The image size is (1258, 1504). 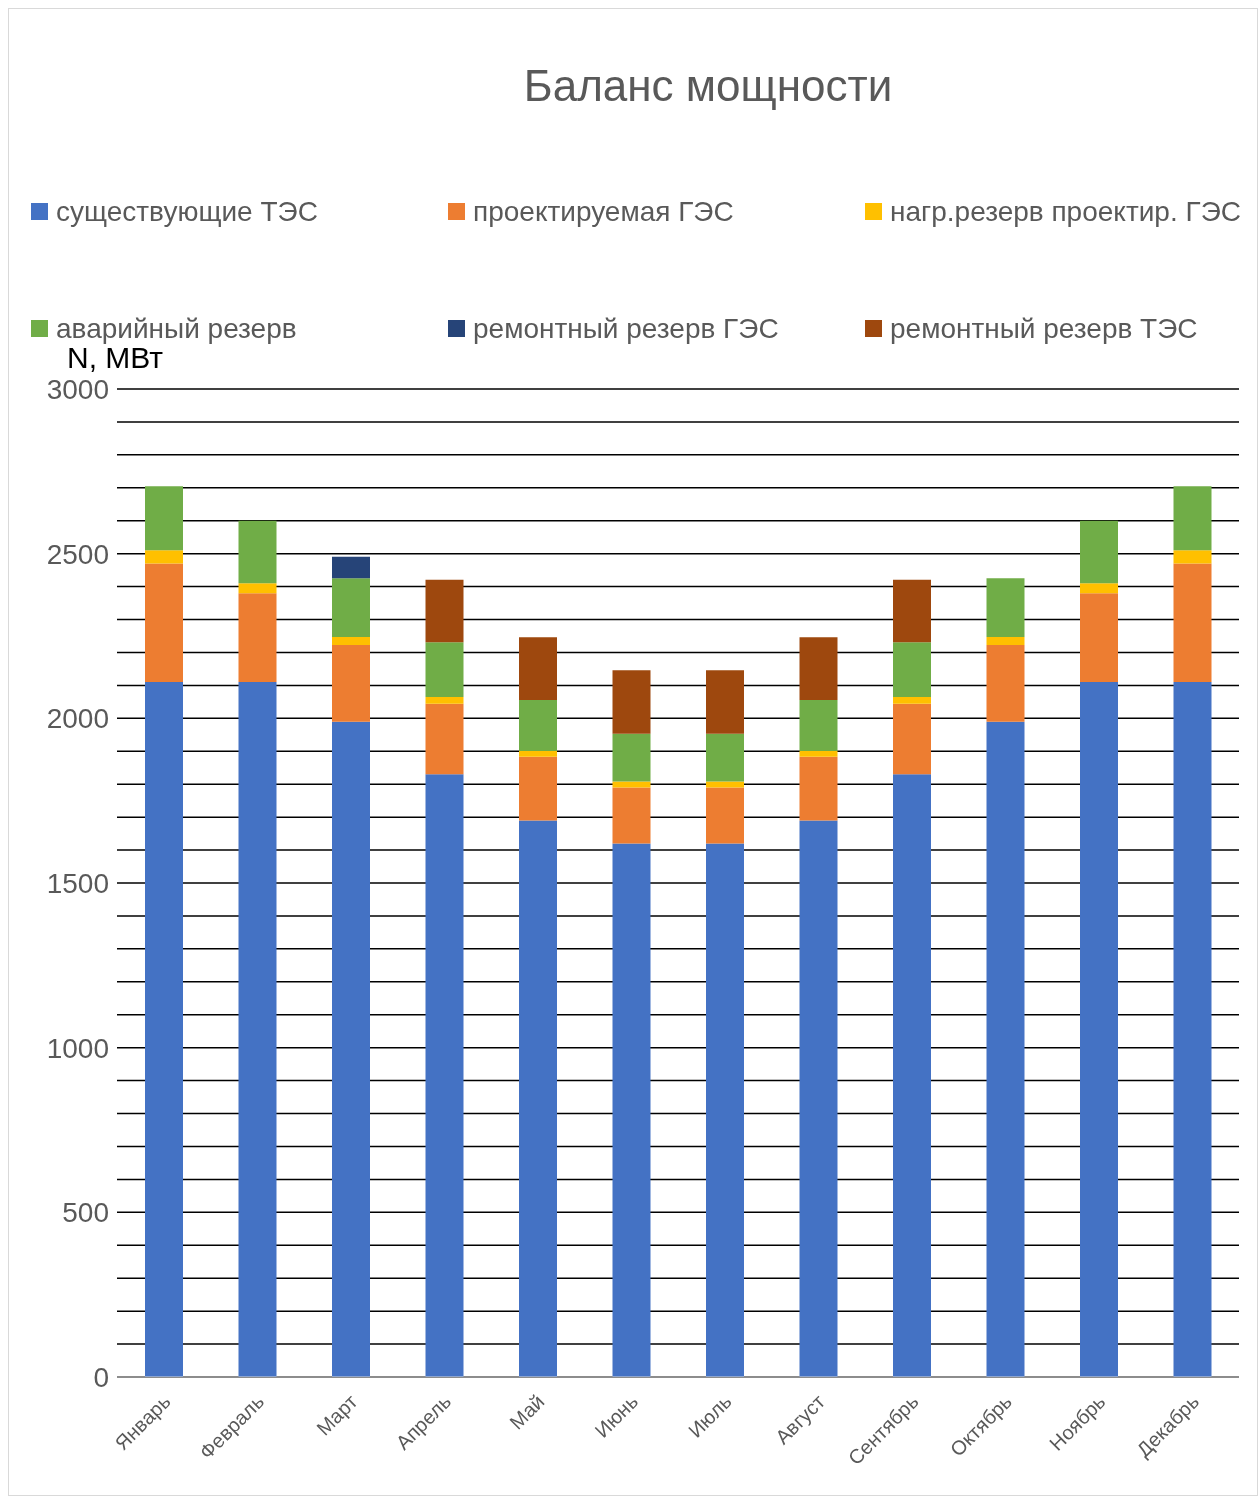 I want to click on y-tick-label: 3000, so click(x=77, y=389).